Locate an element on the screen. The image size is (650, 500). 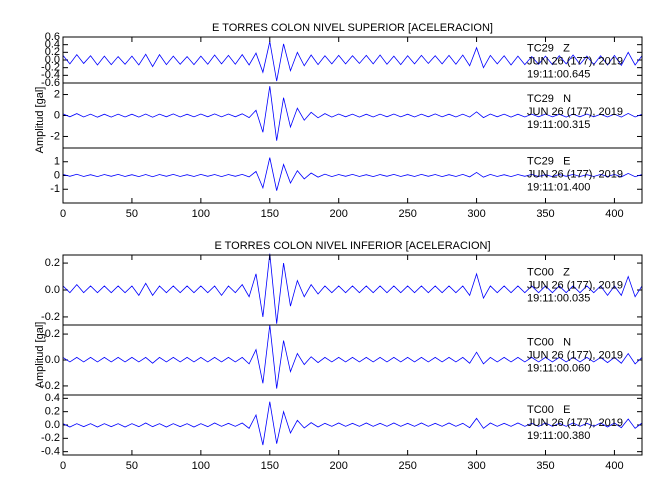
y-tick-label: -1 is located at coordinates (55, 189).